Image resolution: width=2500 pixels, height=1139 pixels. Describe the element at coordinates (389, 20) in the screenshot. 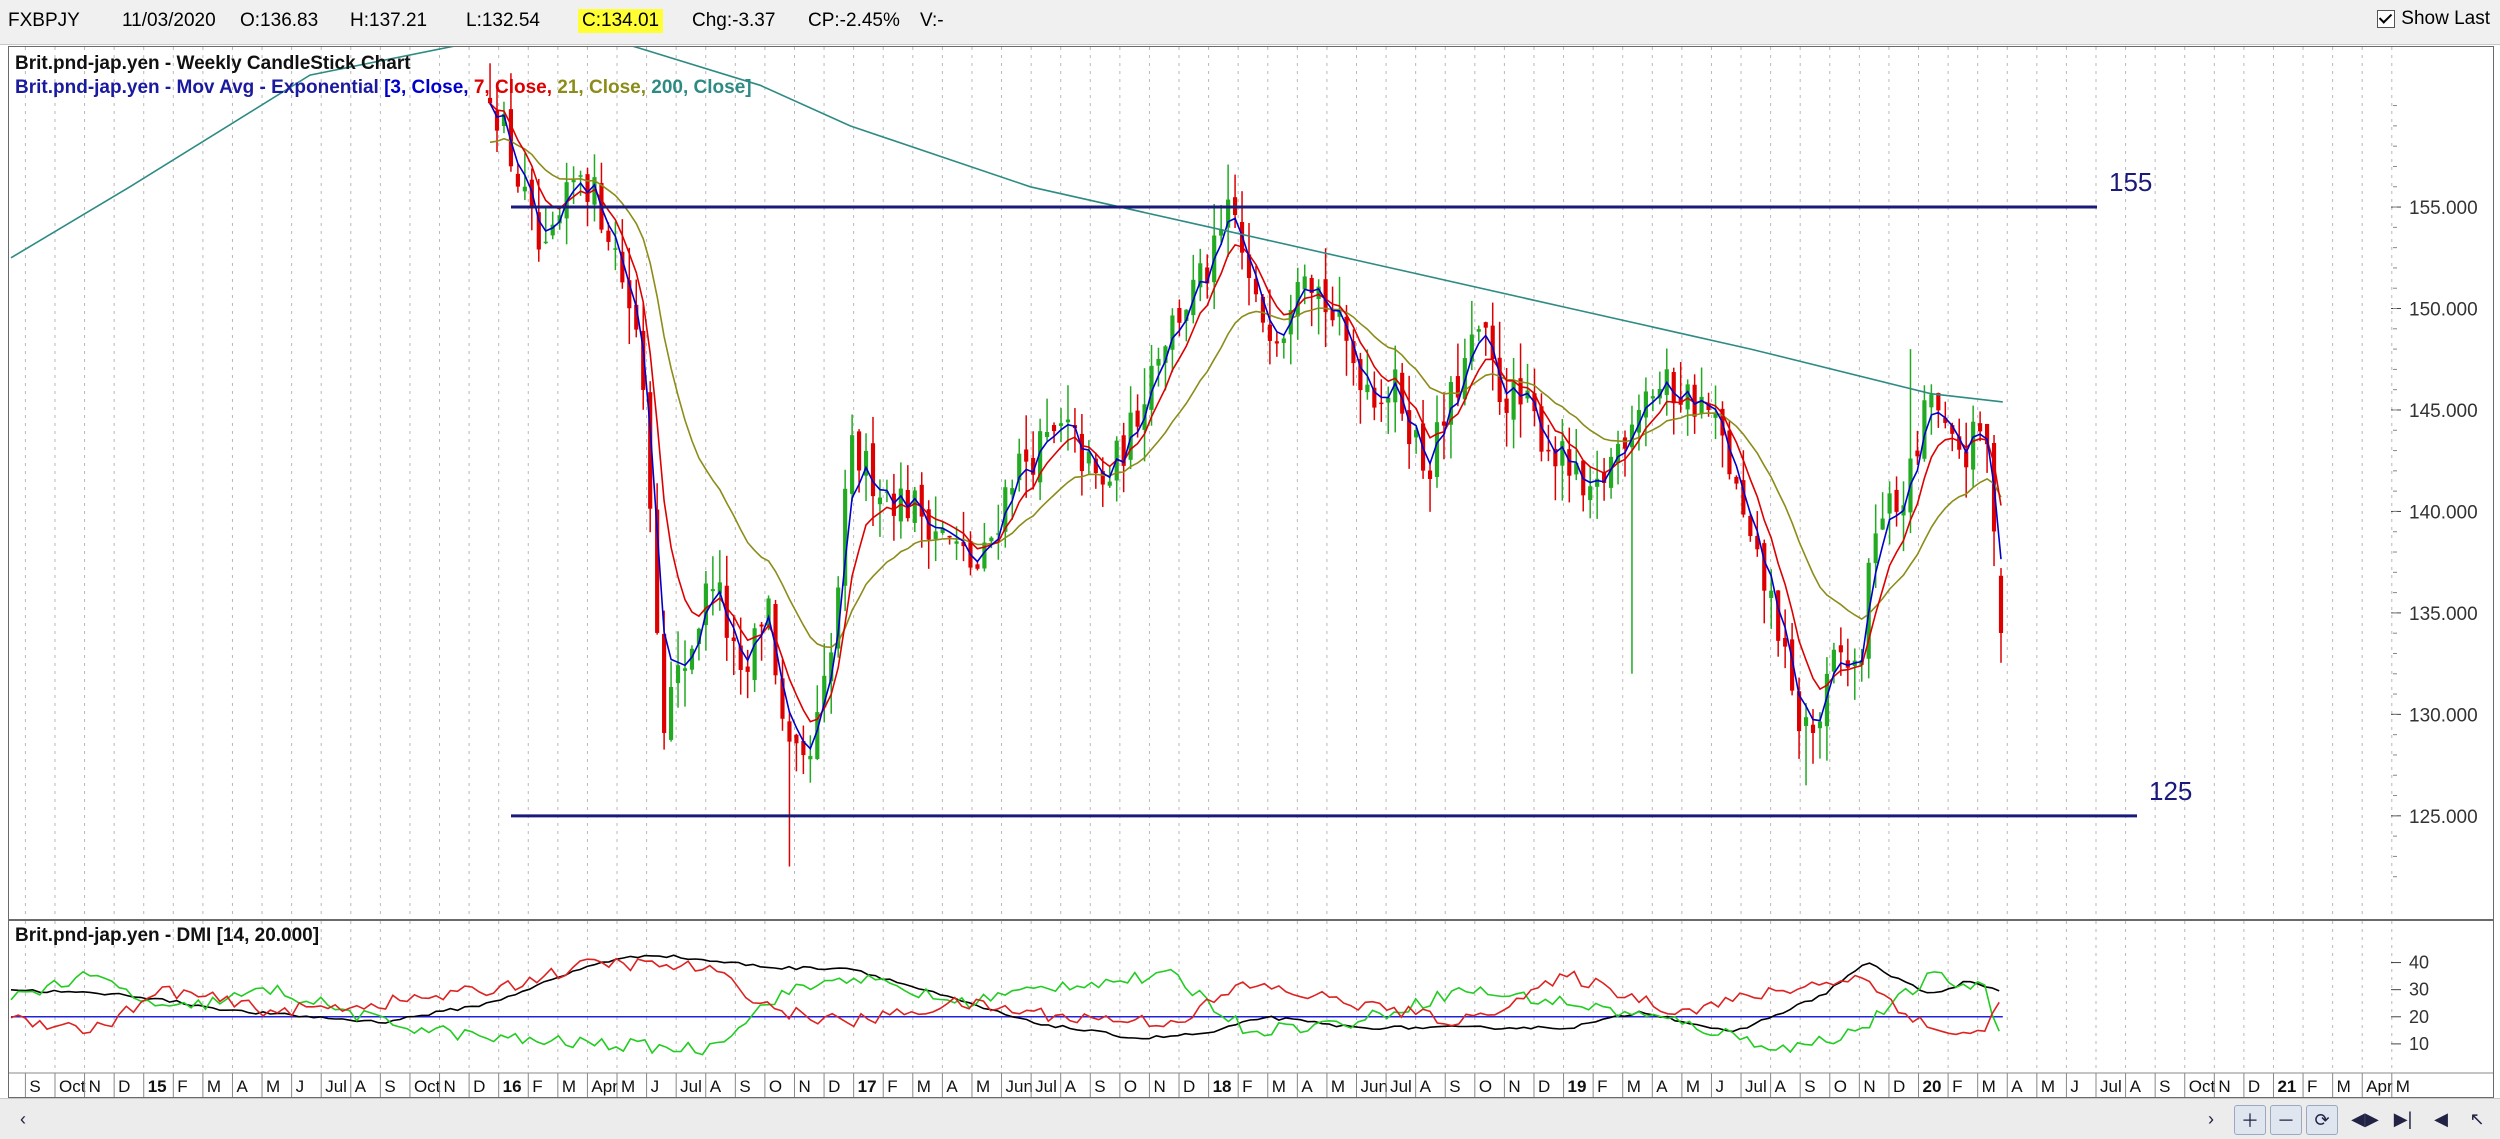

I see `high-label: H:137.21` at that location.